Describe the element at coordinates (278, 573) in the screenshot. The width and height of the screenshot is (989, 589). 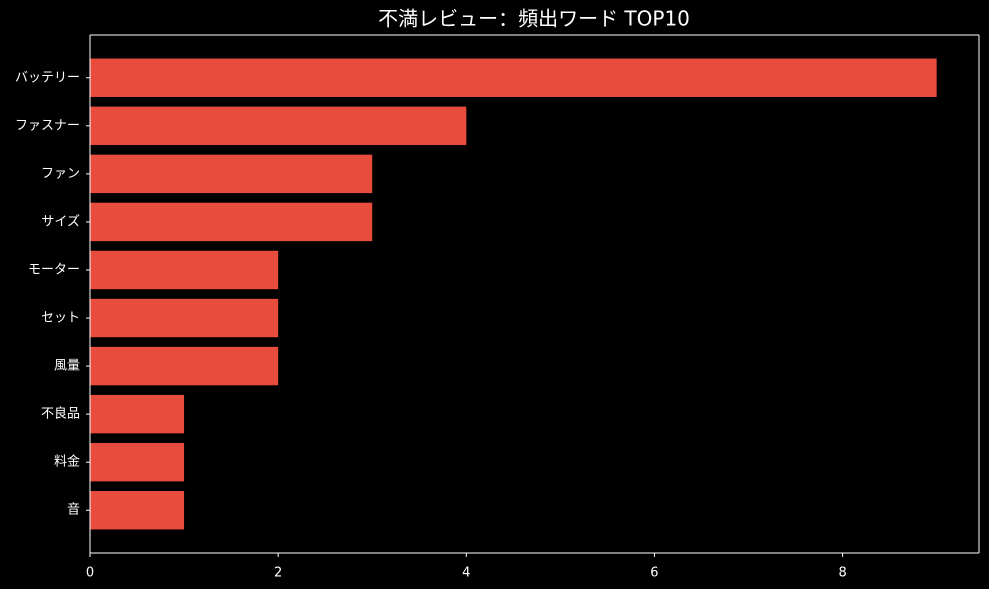
I see `x-tick-label: 2` at that location.